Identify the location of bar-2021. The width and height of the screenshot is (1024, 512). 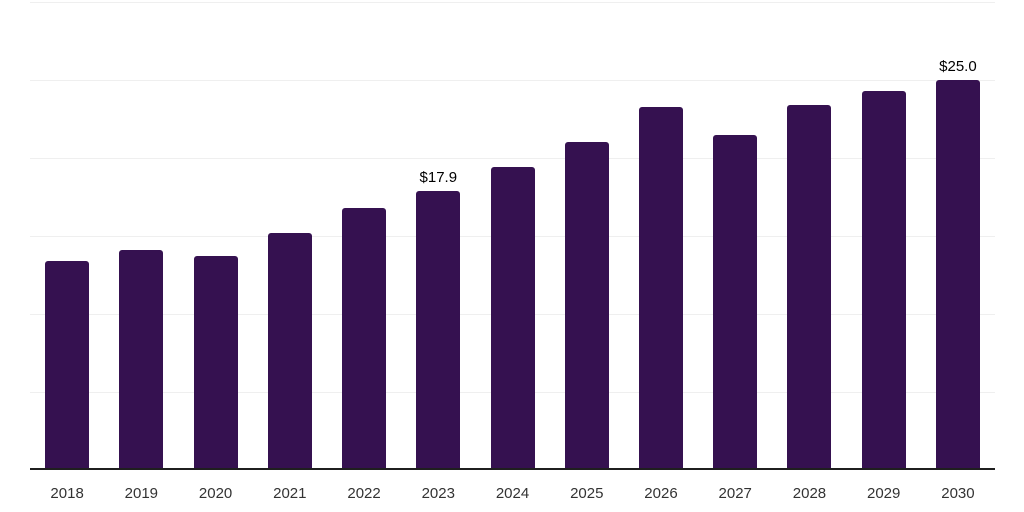
(289, 351).